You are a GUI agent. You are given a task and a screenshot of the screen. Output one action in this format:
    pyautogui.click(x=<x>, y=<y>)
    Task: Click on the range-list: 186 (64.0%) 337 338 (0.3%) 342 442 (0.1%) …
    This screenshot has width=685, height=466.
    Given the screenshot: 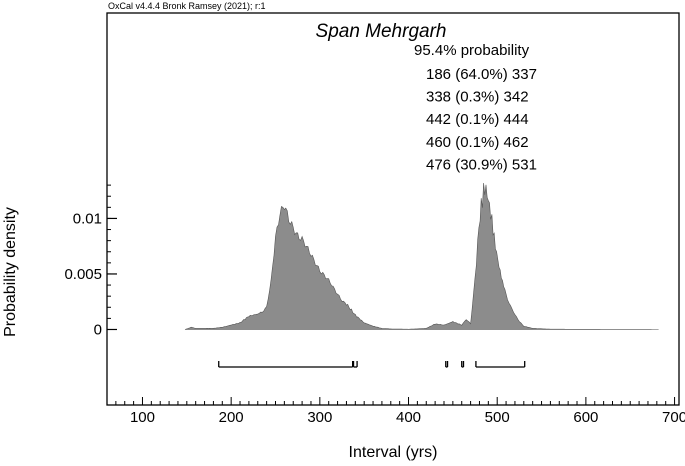 What is the action you would take?
    pyautogui.click(x=481, y=119)
    